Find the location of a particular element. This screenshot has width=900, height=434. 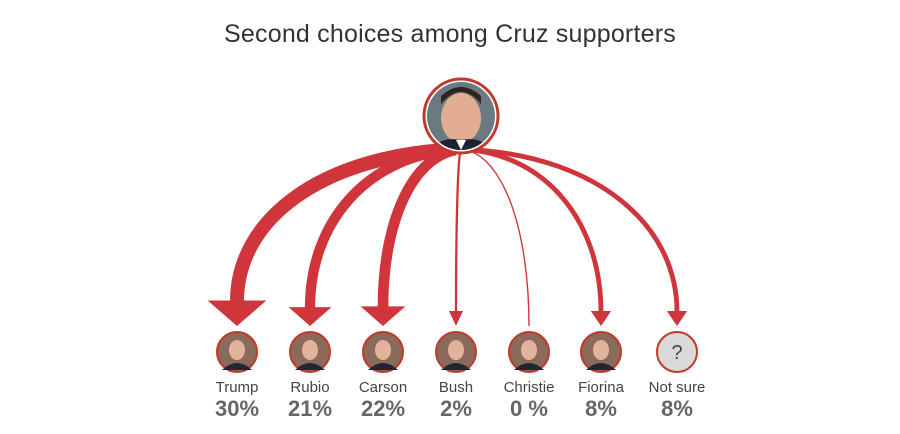

label-not-sure: Not sure is located at coordinates (677, 387).